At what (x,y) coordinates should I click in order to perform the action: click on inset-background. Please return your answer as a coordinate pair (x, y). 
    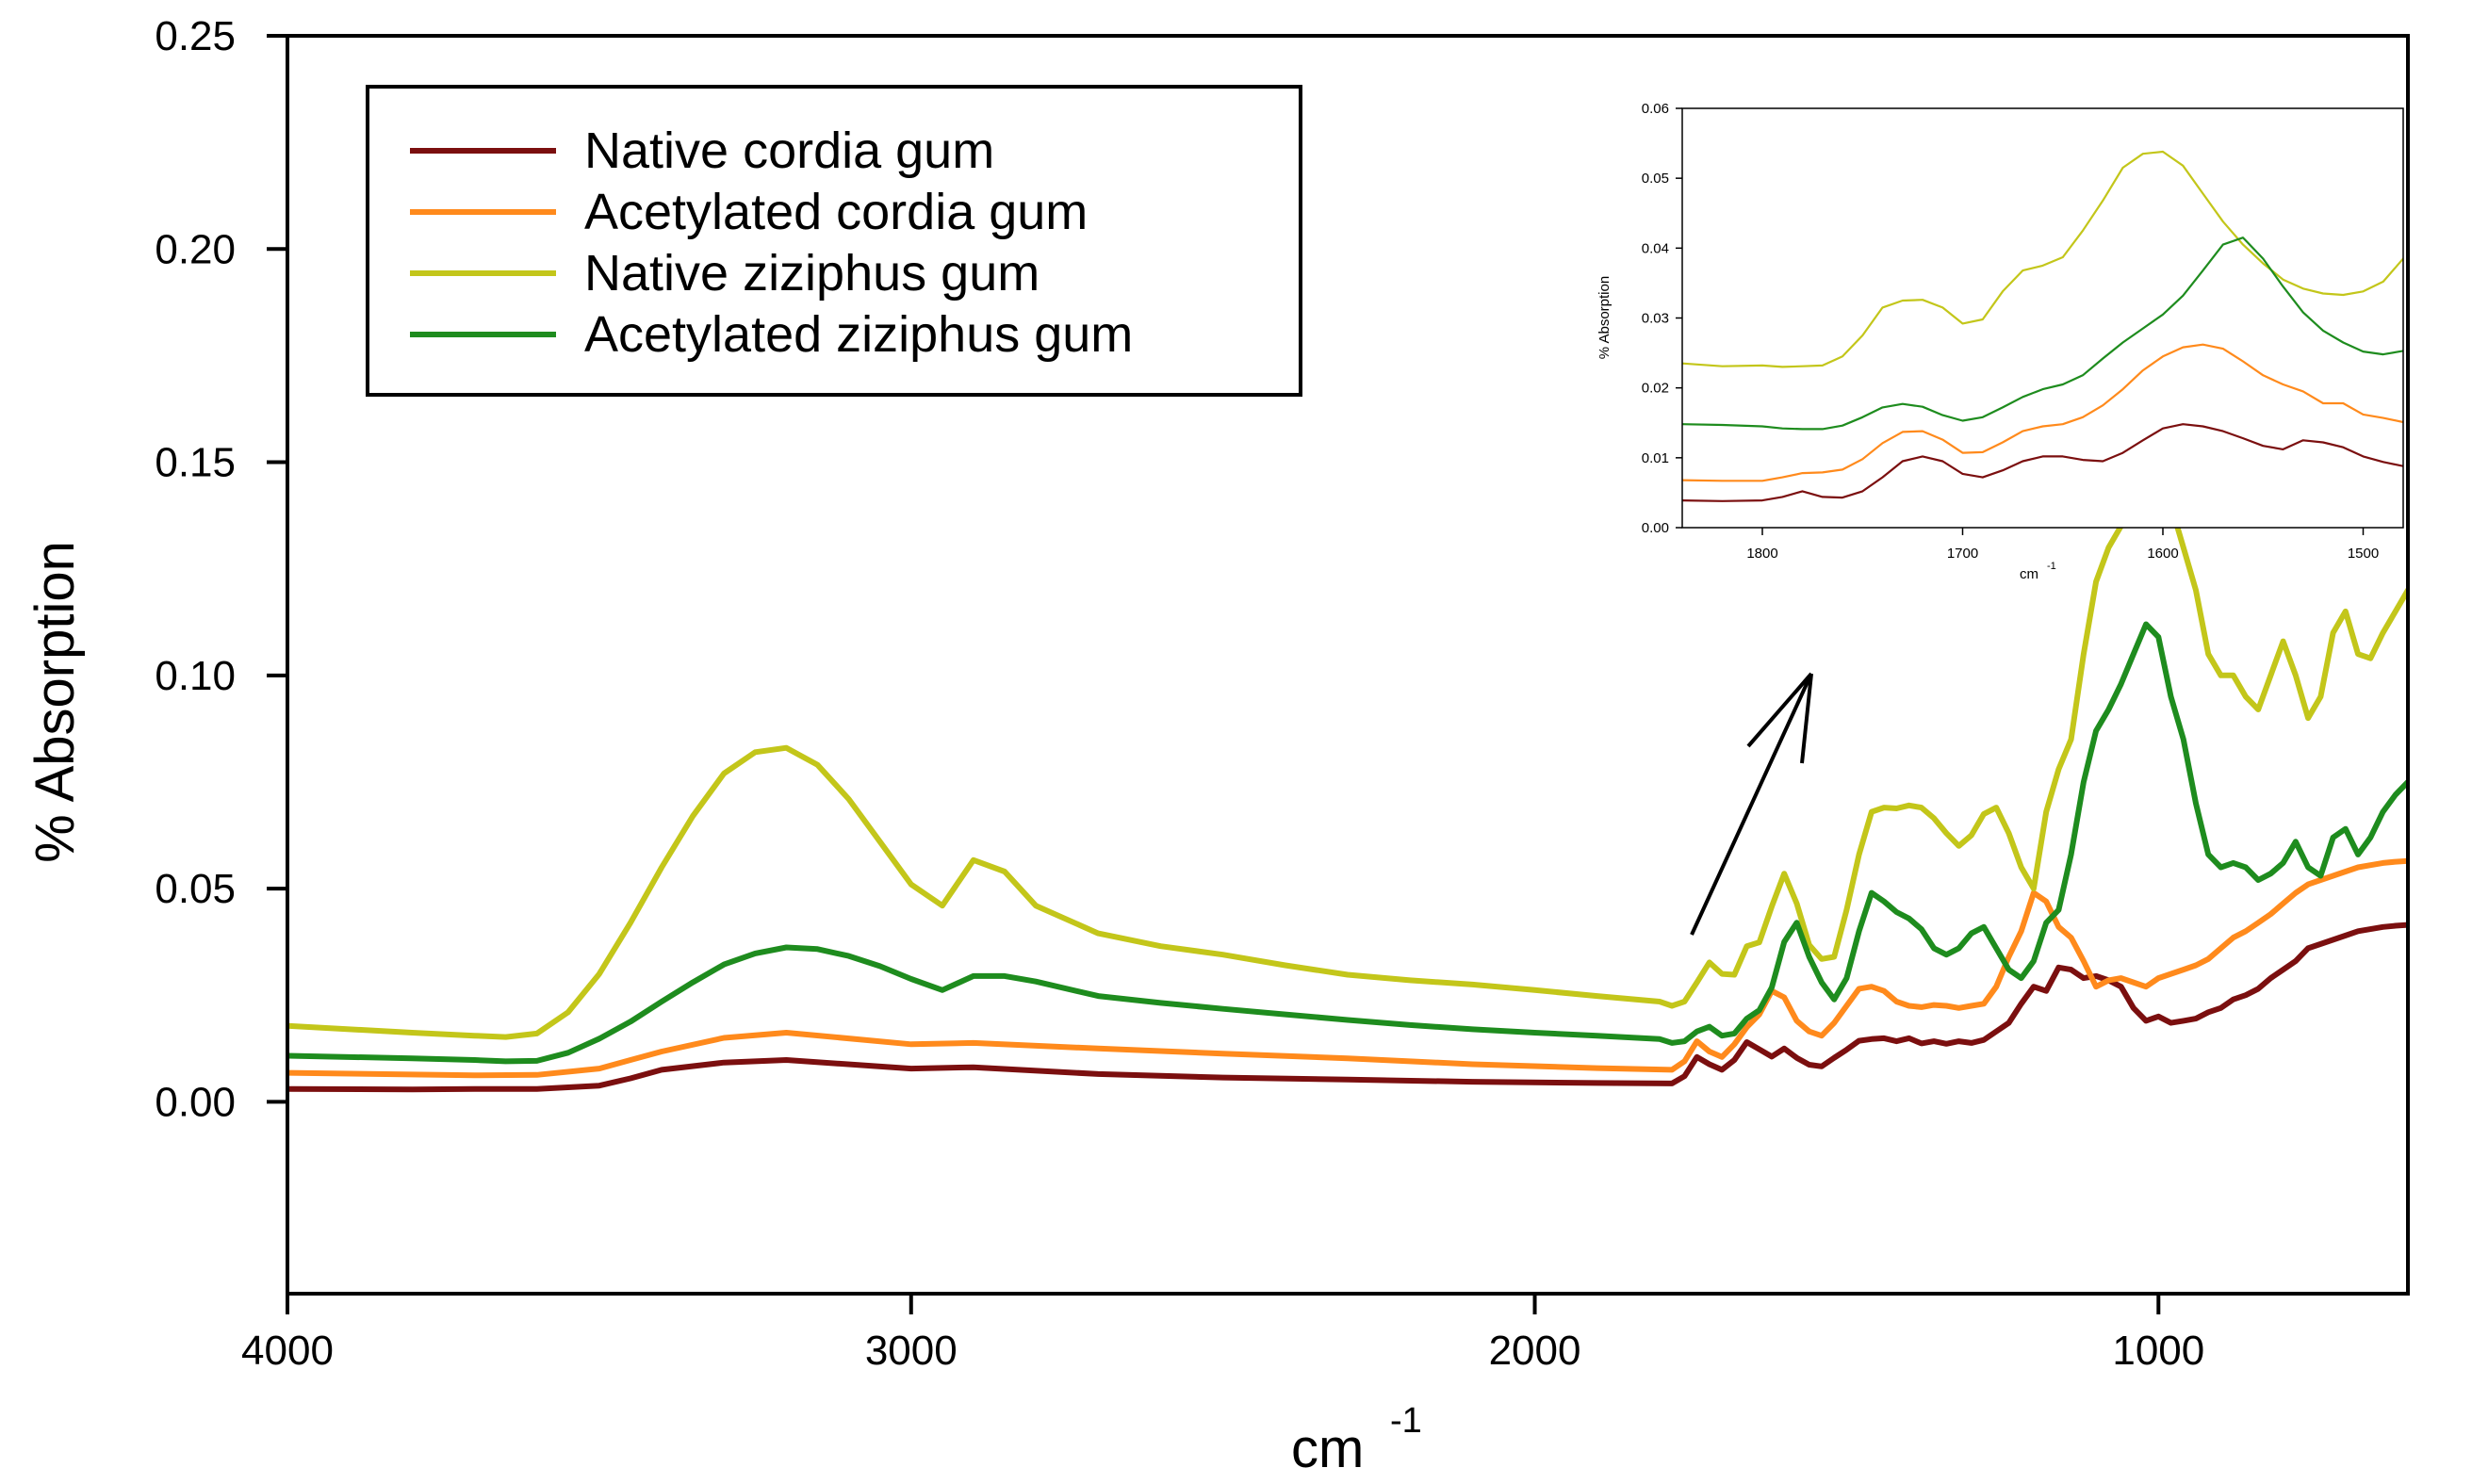
    Looking at the image, I should click on (2042, 318).